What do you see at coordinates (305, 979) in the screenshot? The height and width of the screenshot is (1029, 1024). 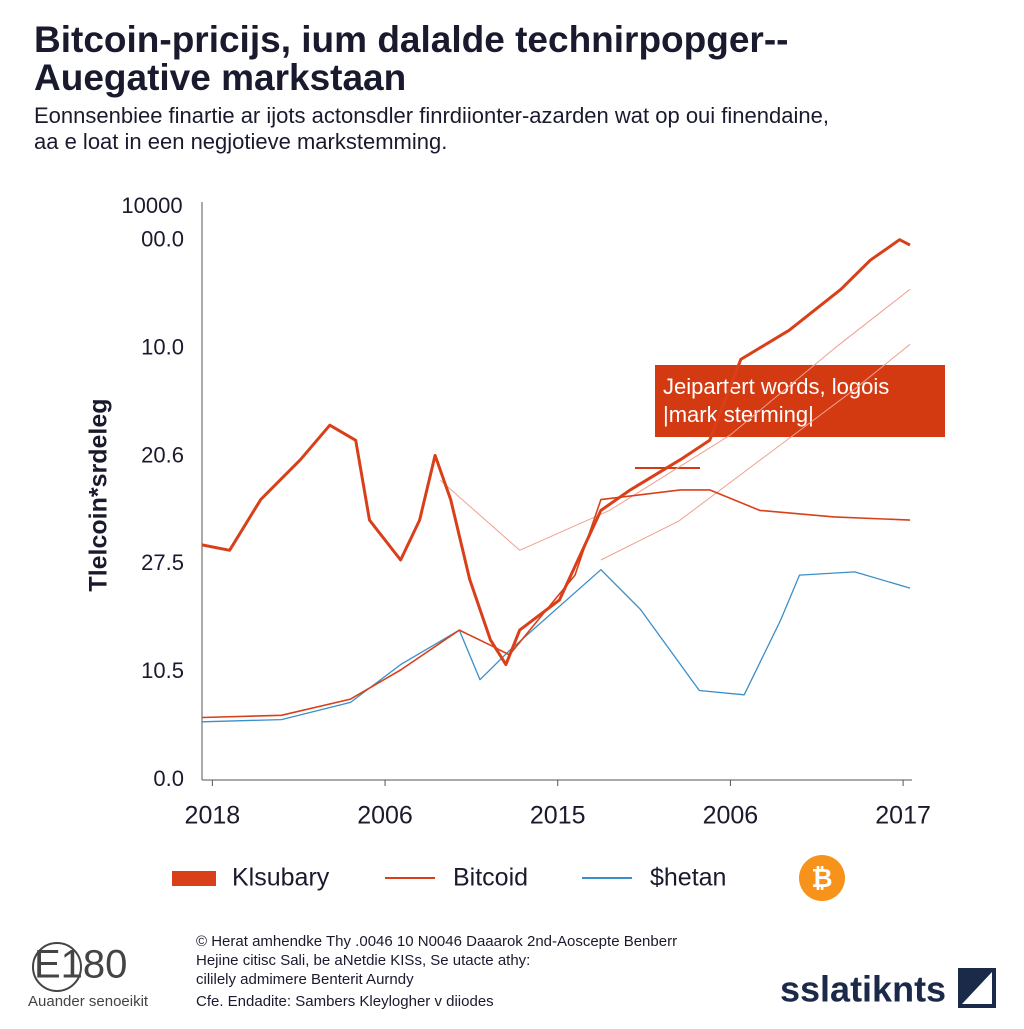 I see `footer-text: cililely admimere Benterit Aurndy` at bounding box center [305, 979].